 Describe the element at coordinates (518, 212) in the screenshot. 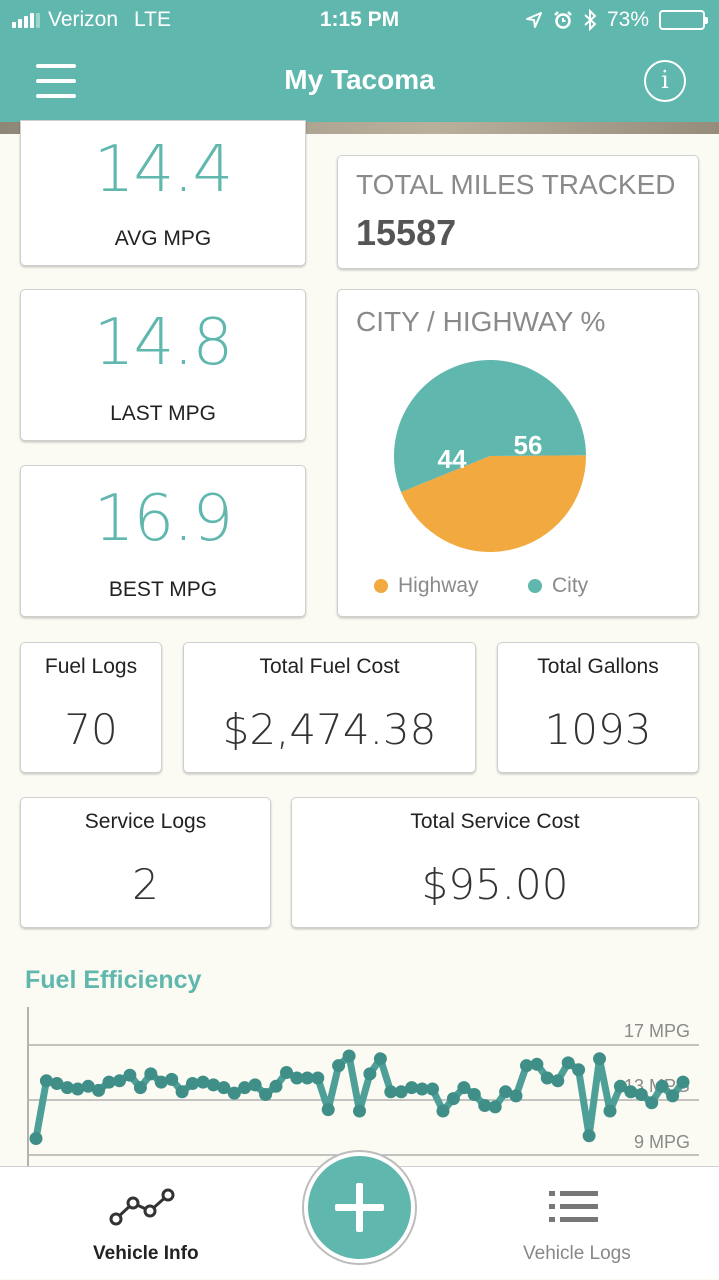

I see `total-miles-card: TOTAL MILES TRACKED 15587` at that location.